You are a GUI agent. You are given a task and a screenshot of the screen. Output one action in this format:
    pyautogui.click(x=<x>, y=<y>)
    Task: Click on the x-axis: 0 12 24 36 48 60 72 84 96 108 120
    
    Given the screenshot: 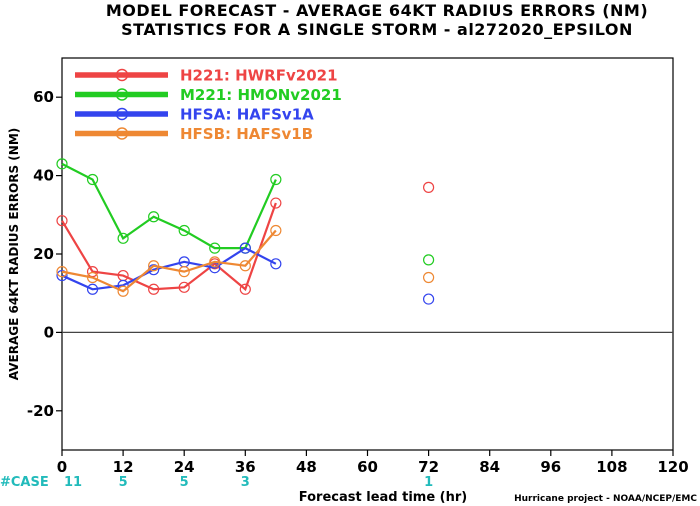 What is the action you would take?
    pyautogui.click(x=373, y=463)
    